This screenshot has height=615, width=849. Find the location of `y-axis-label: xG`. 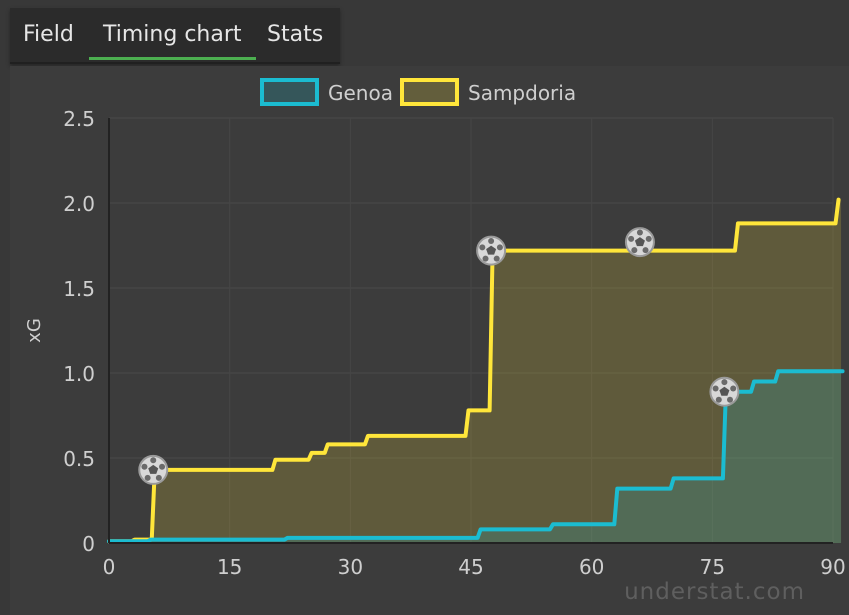

y-axis-label: xG is located at coordinates (34, 330).